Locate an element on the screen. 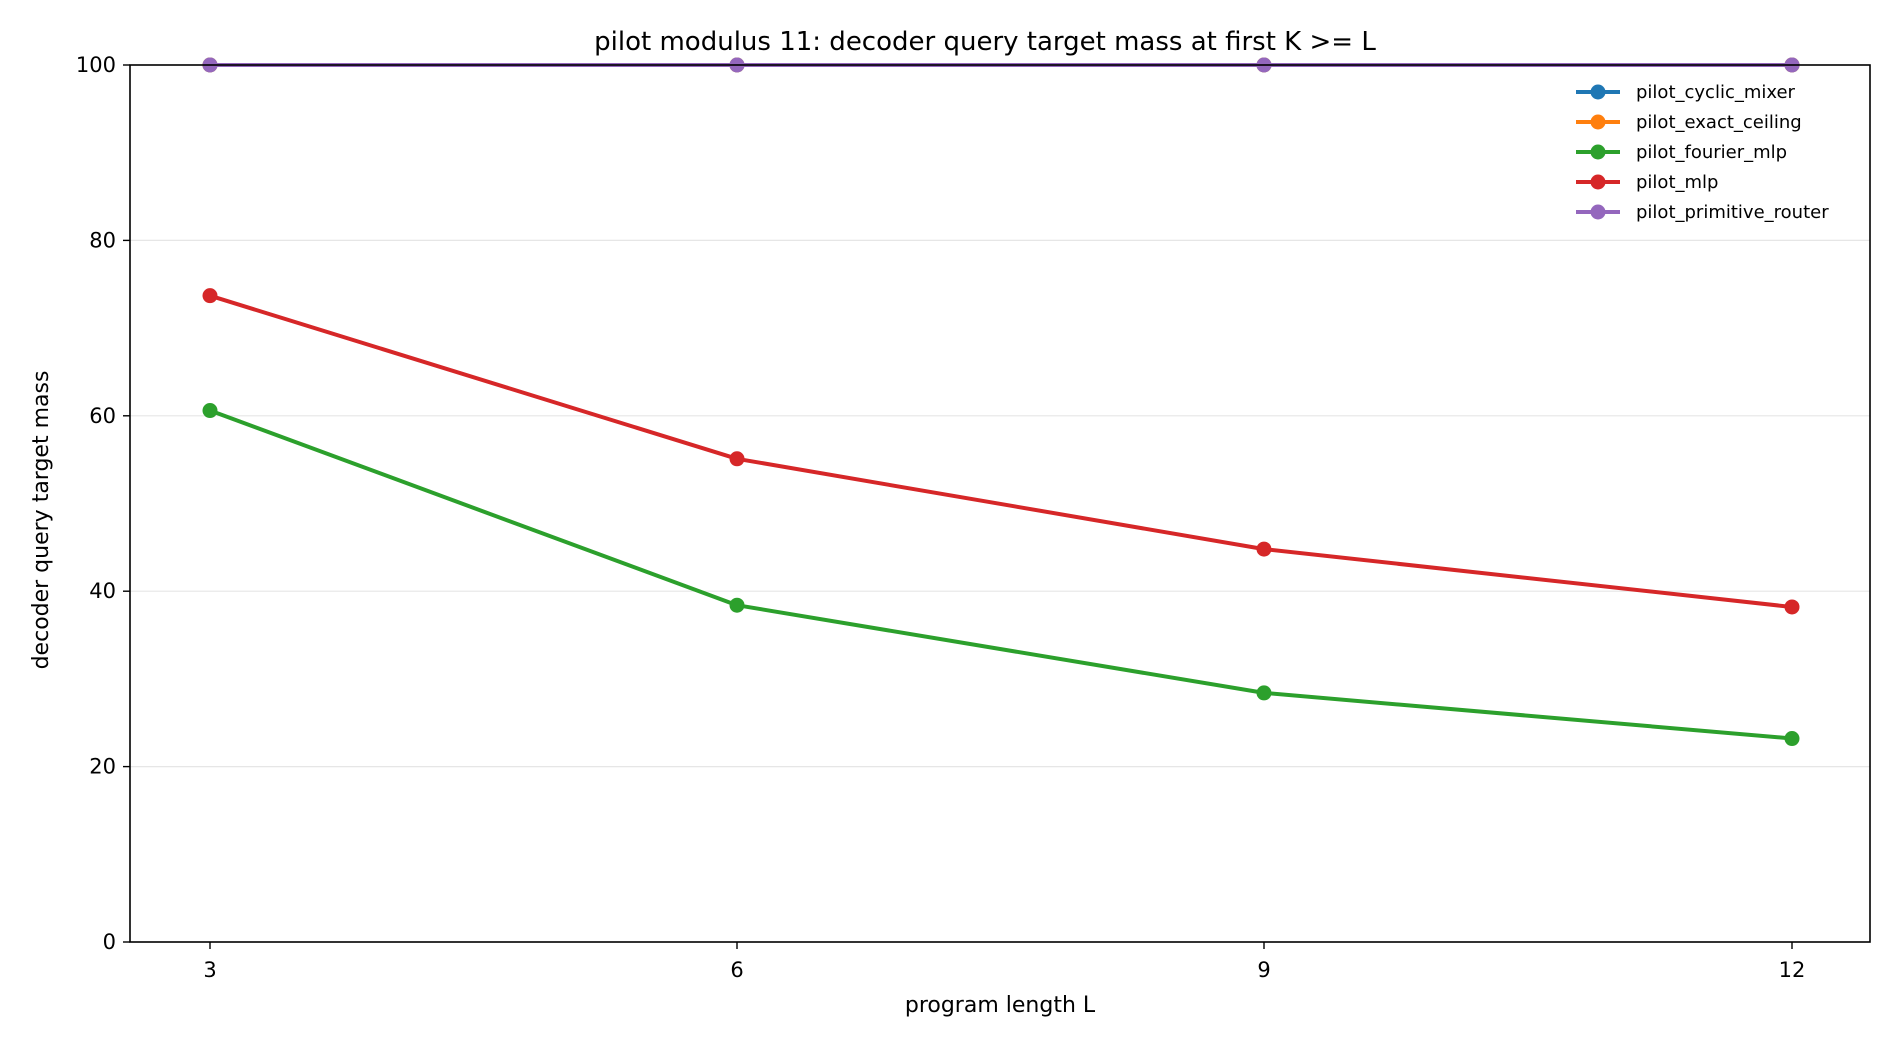 The width and height of the screenshot is (1890, 1044). legend-item: pilot_cyclic_mixer is located at coordinates (1686, 92).